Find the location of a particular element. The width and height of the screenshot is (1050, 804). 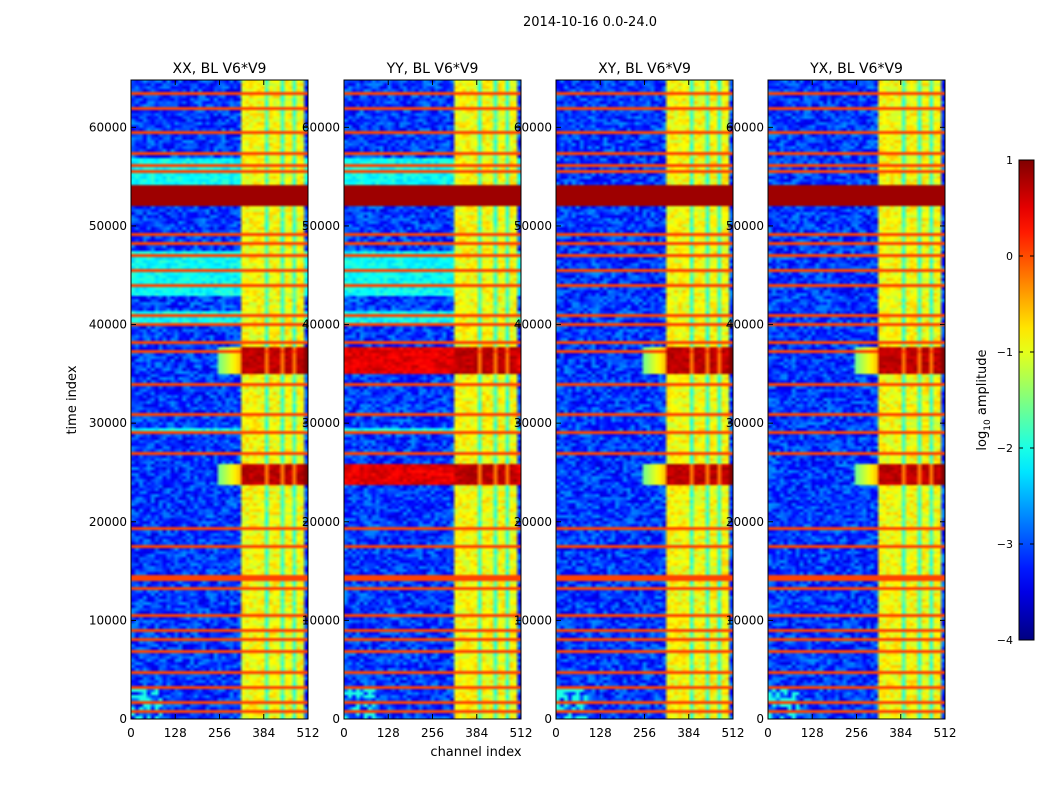

colorbar-label-tail: amplitude is located at coordinates (982, 384).